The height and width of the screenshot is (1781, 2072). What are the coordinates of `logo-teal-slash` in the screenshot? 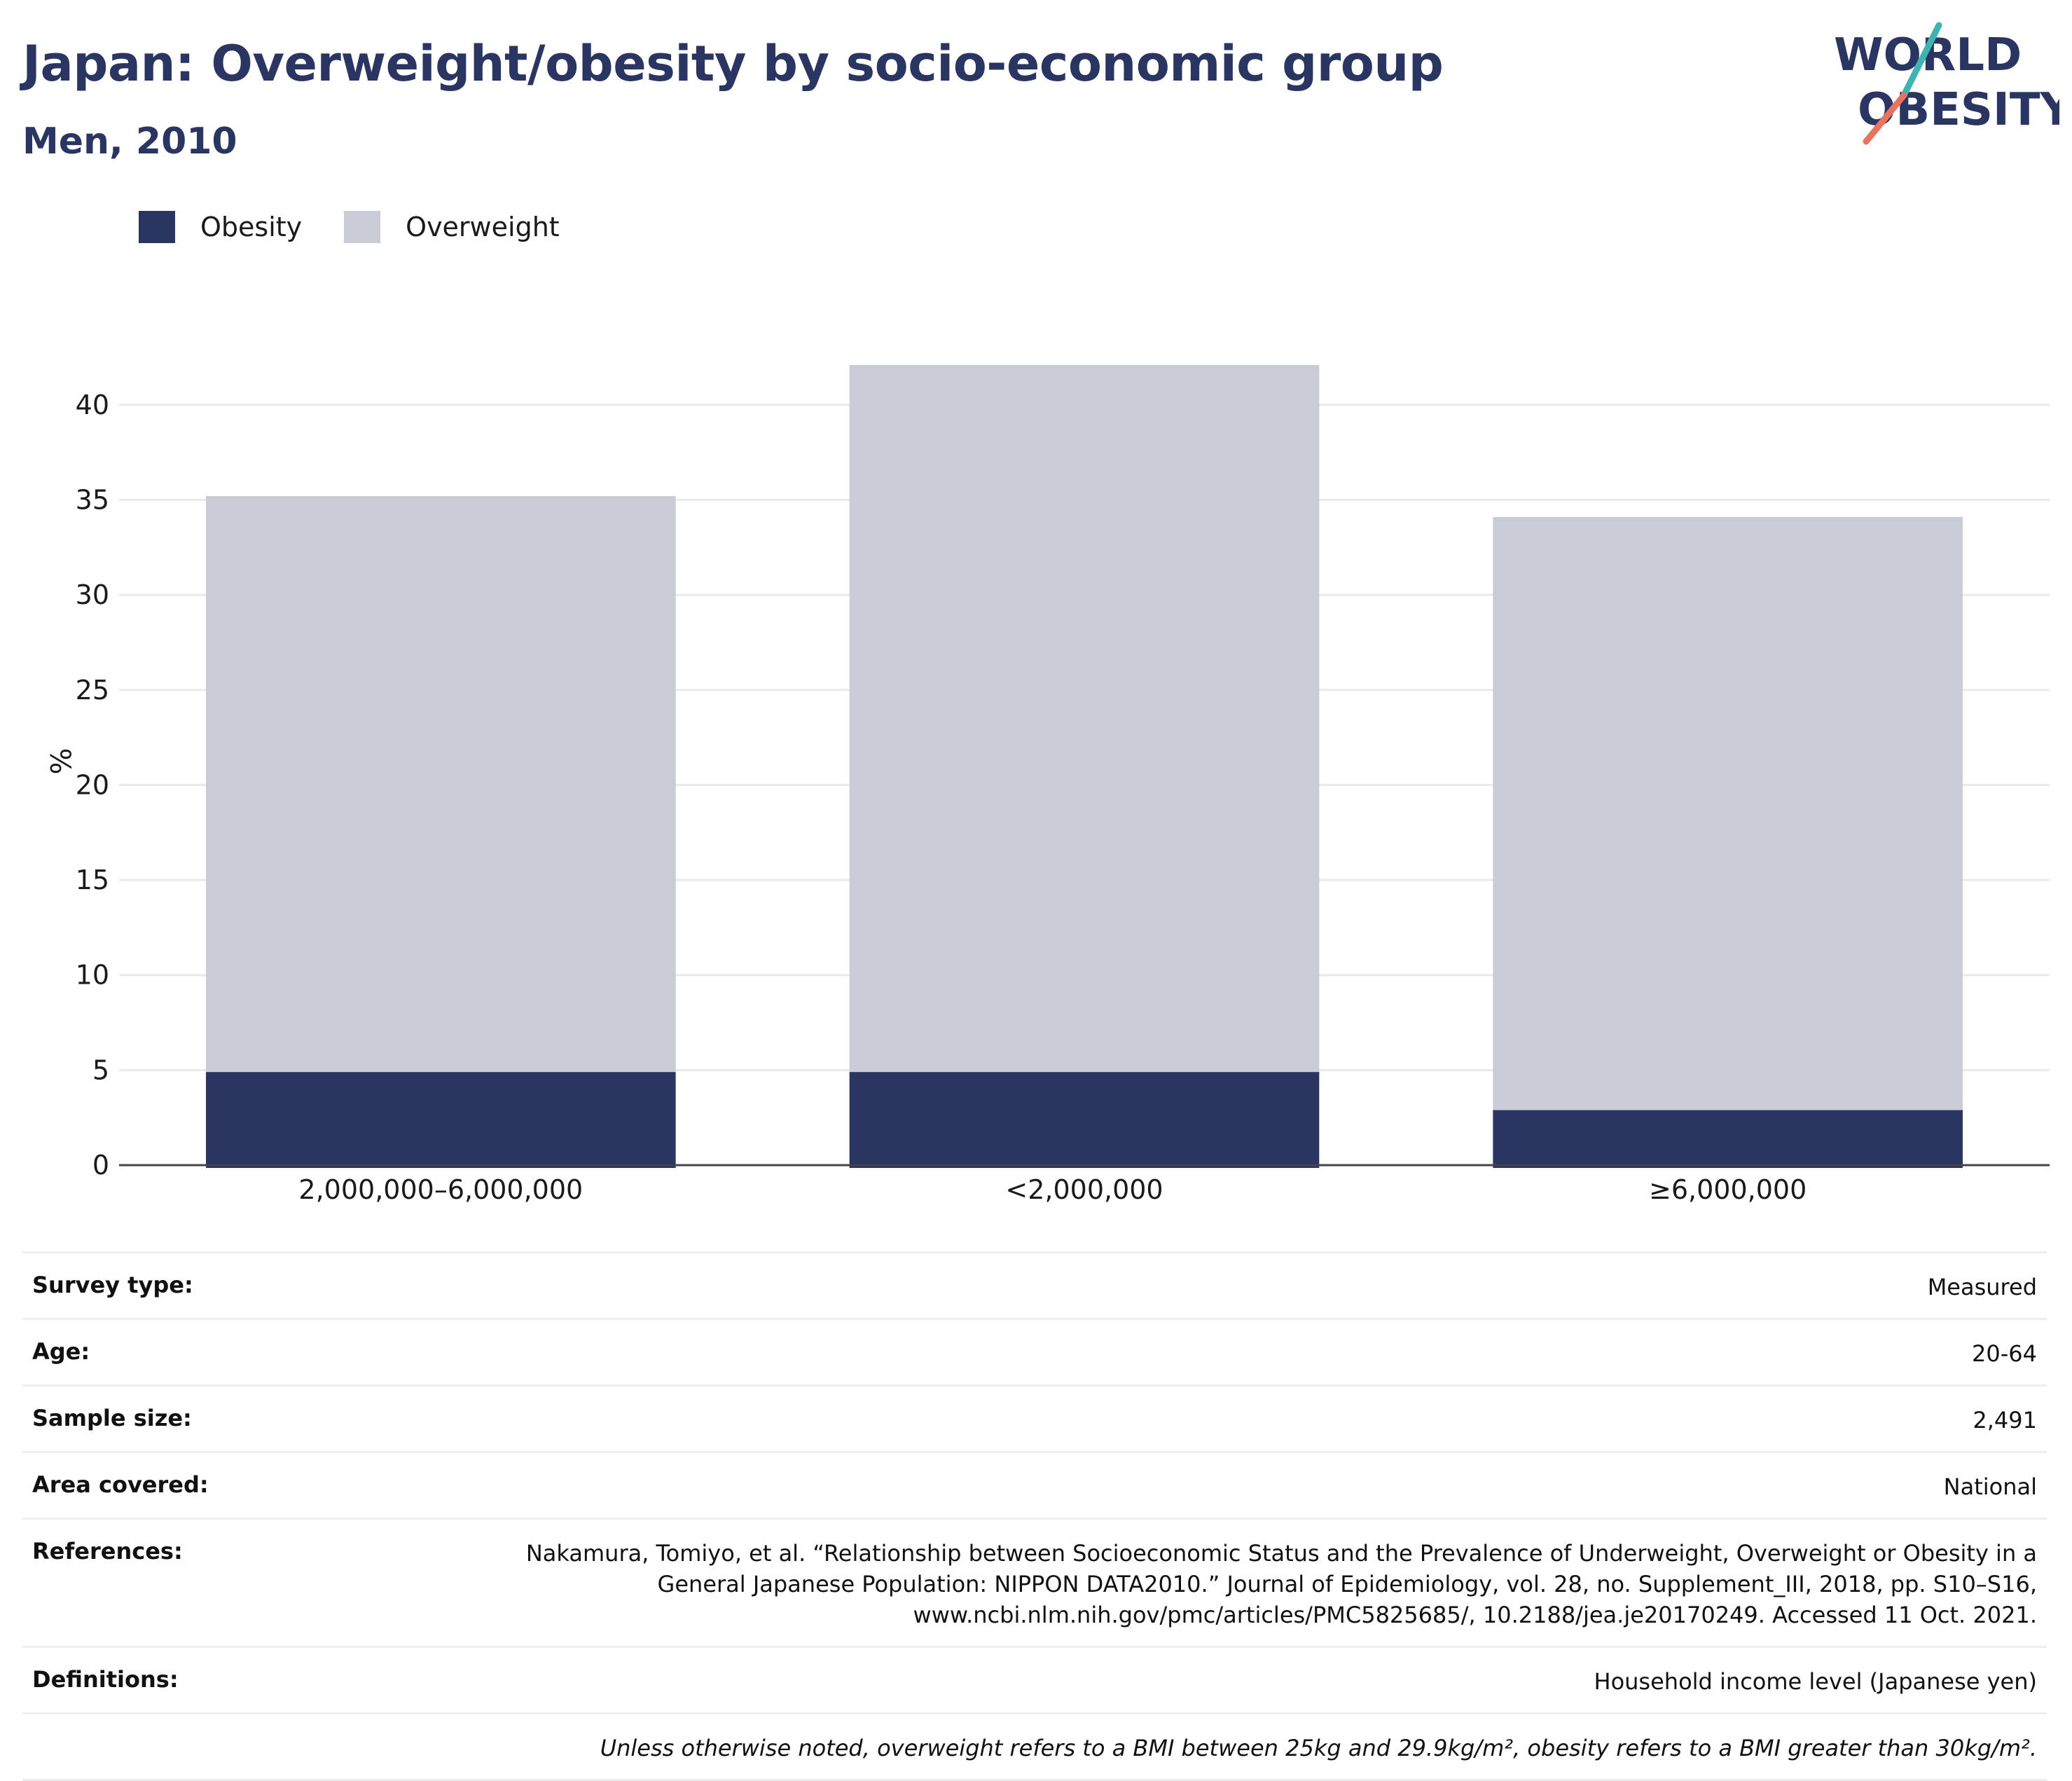 It's located at (1921, 60).